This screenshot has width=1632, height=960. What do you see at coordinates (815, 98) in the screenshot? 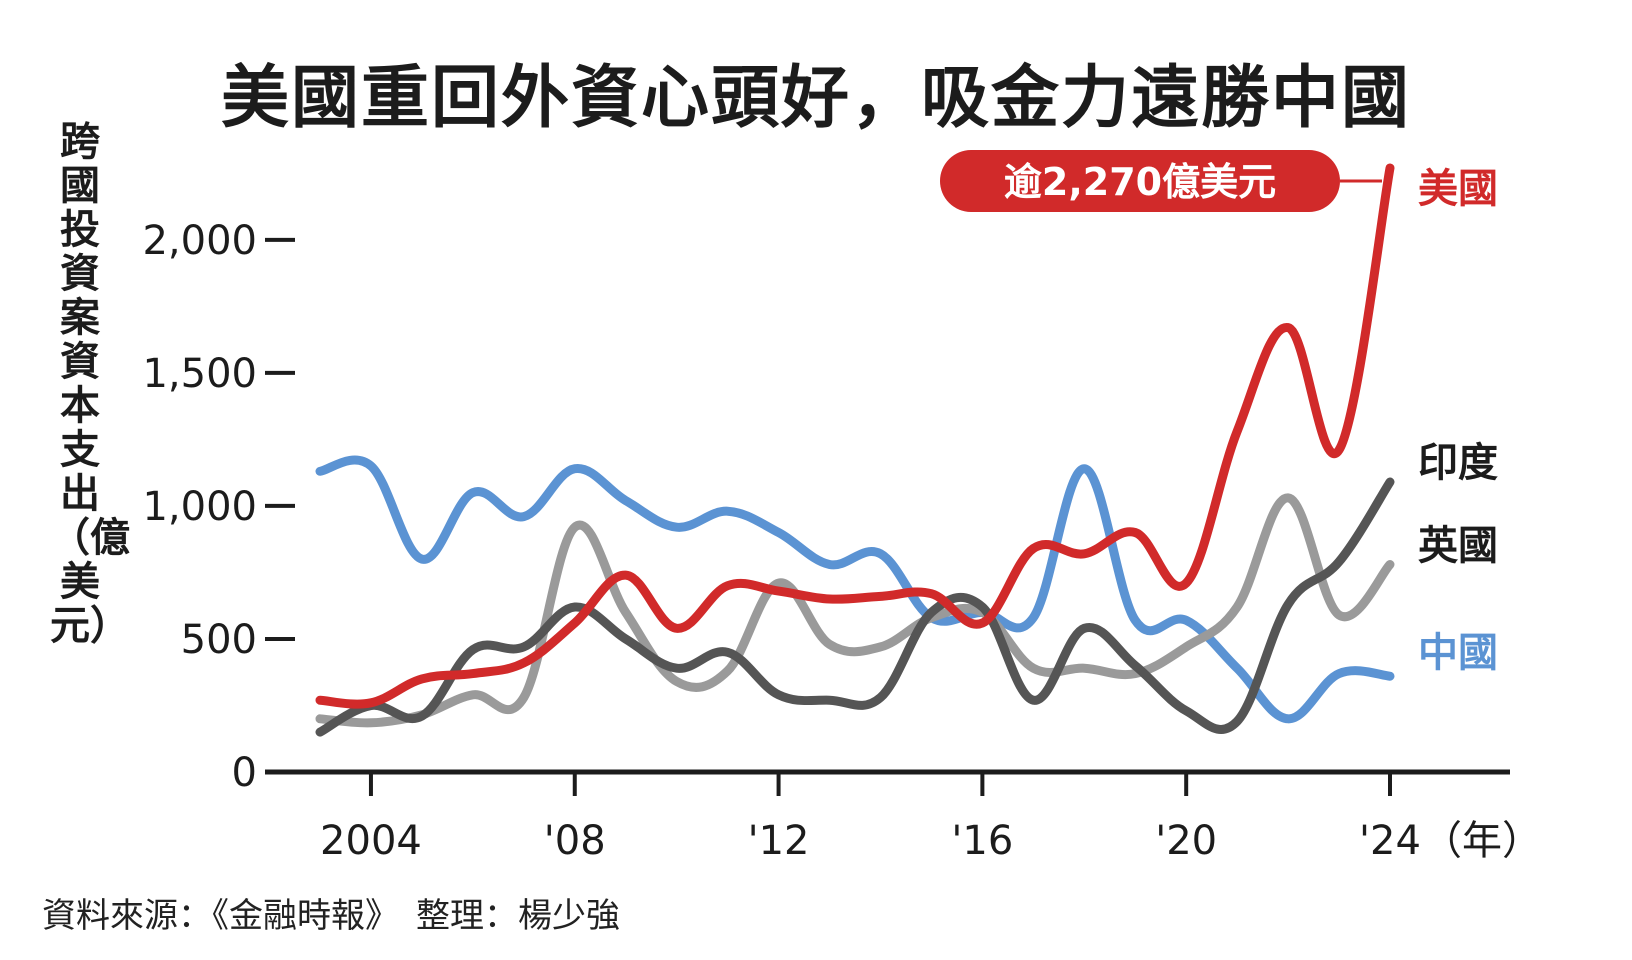
I see `chart-title: 美國重回外資心頭好，吸金力遠勝中國` at bounding box center [815, 98].